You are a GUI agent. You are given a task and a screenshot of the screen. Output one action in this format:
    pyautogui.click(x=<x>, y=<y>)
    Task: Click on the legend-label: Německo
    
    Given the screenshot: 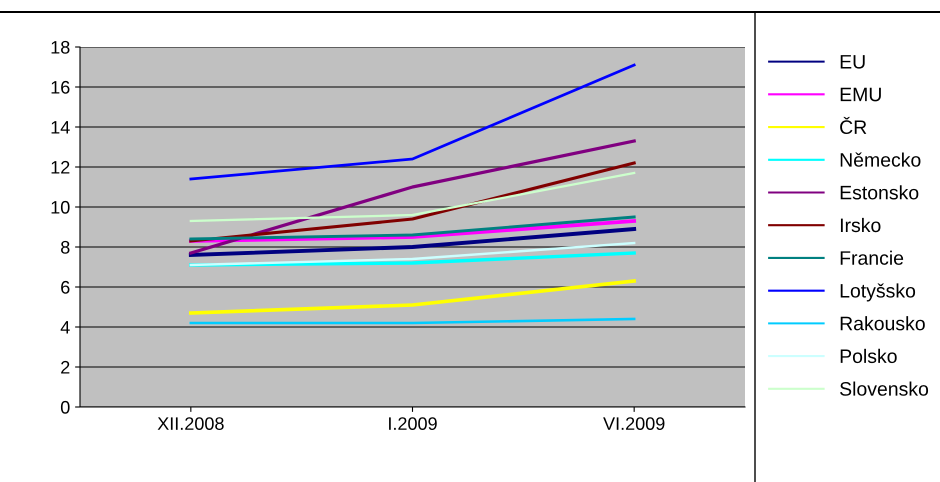 What is the action you would take?
    pyautogui.click(x=880, y=159)
    